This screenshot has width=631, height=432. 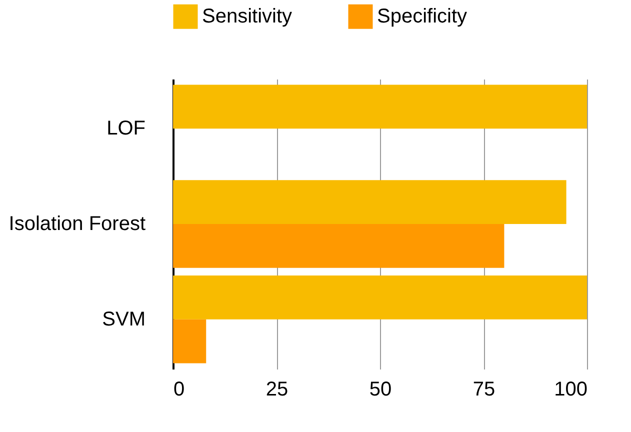 What do you see at coordinates (484, 389) in the screenshot?
I see `x-tick-label: 75` at bounding box center [484, 389].